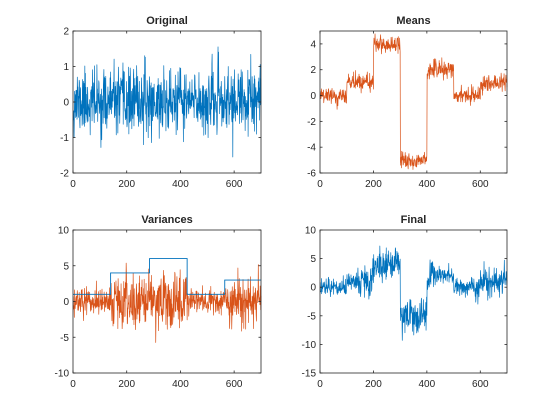 This screenshot has width=560, height=420. I want to click on series-variance-steps, so click(167, 276).